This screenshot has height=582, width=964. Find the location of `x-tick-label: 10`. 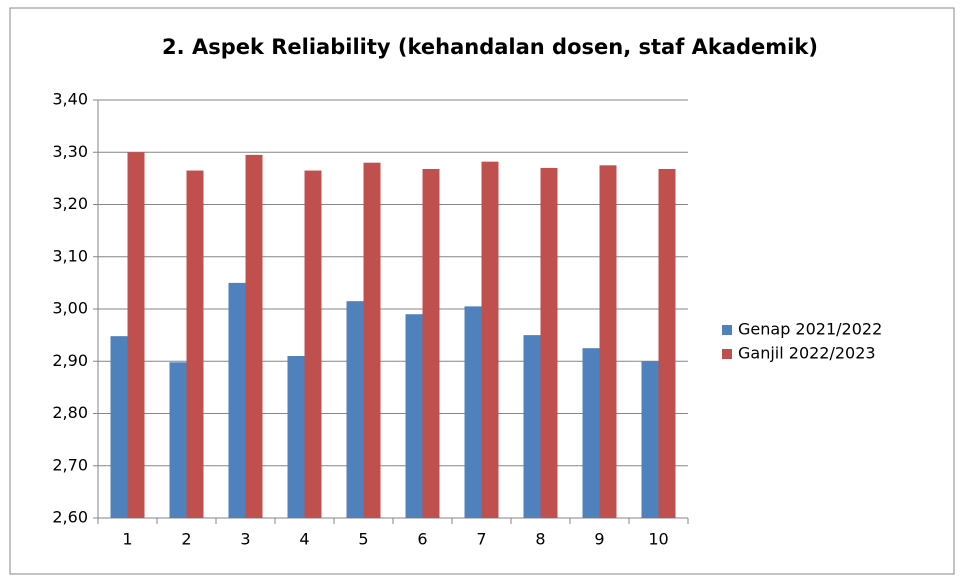

x-tick-label: 10 is located at coordinates (658, 539).